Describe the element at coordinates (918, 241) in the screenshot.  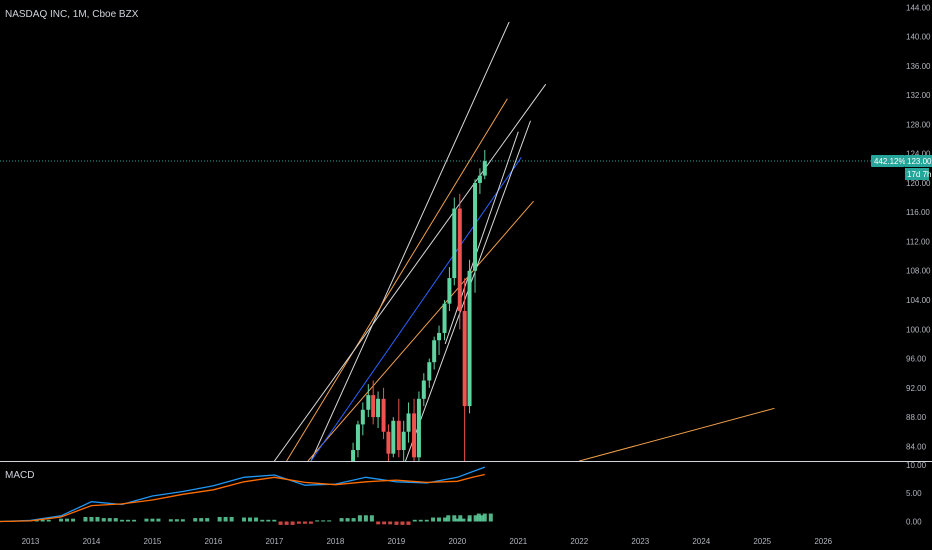
I see `price-tick-label: 112.00` at that location.